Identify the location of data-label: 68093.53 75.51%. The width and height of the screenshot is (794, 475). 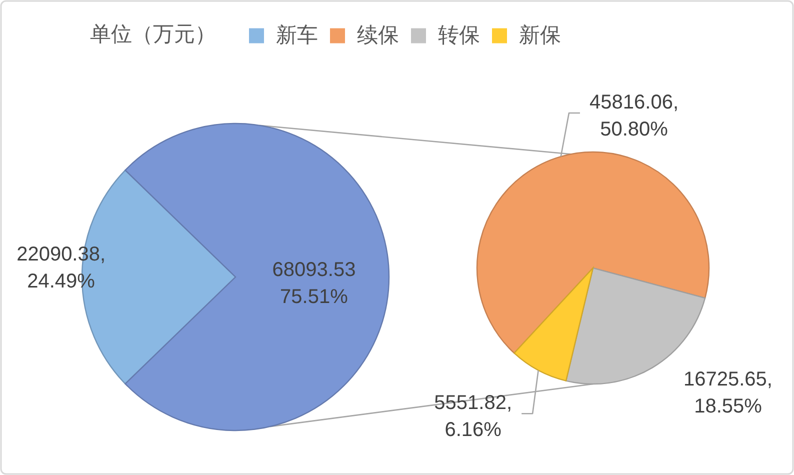
(314, 283).